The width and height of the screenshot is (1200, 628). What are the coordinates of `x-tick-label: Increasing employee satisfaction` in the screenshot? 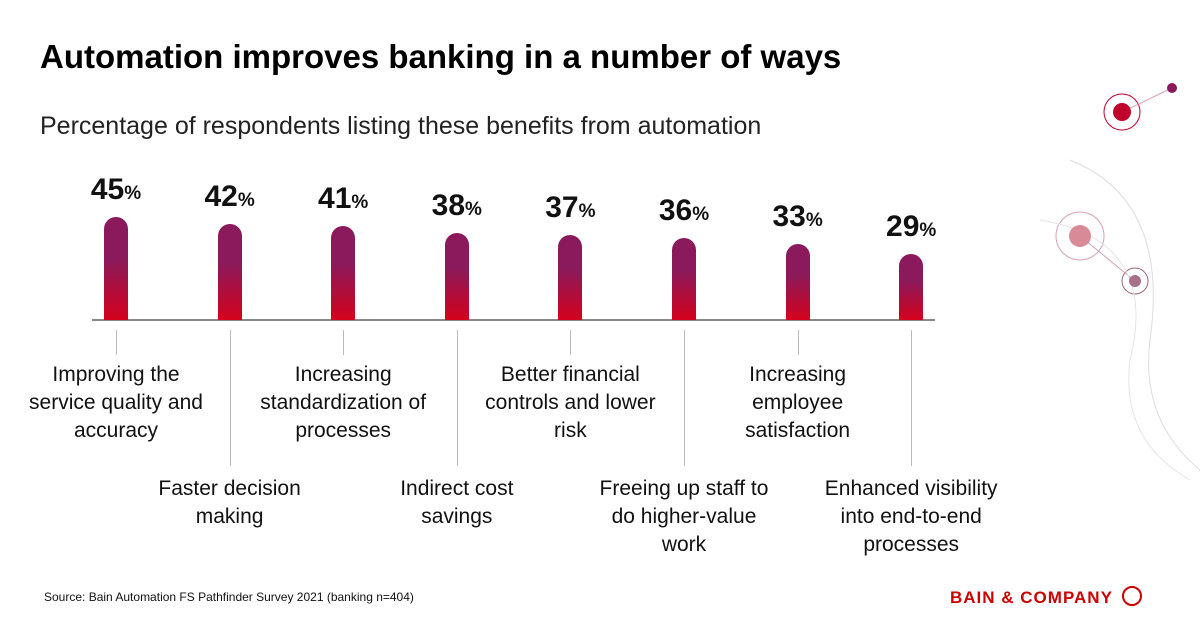 It's located at (798, 402).